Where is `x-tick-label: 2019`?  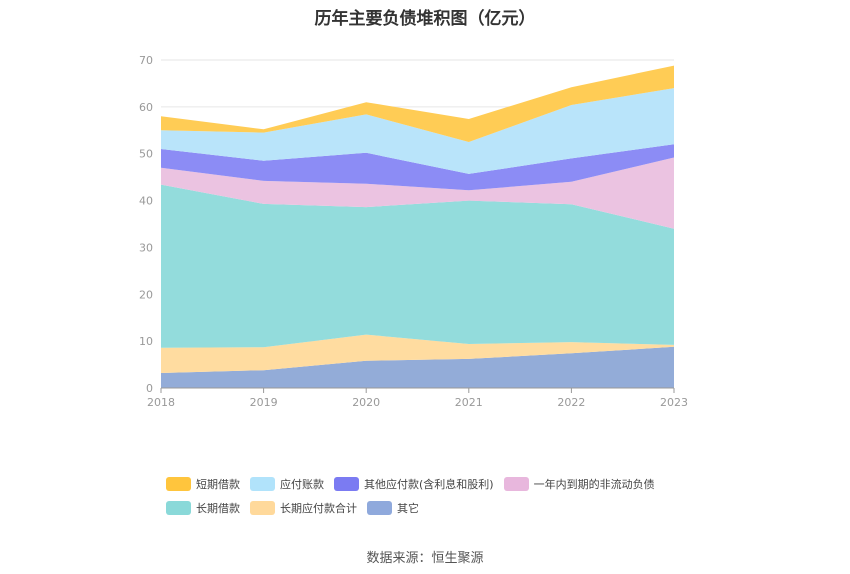 x-tick-label: 2019 is located at coordinates (264, 402).